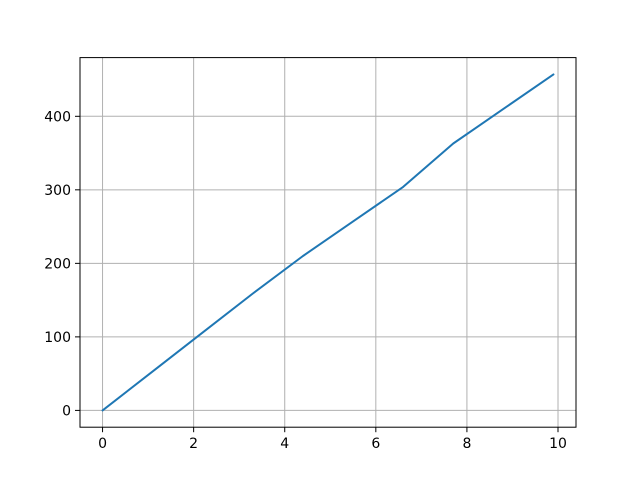 This screenshot has height=480, width=640. Describe the element at coordinates (57, 117) in the screenshot. I see `y-tick-label: 400` at that location.